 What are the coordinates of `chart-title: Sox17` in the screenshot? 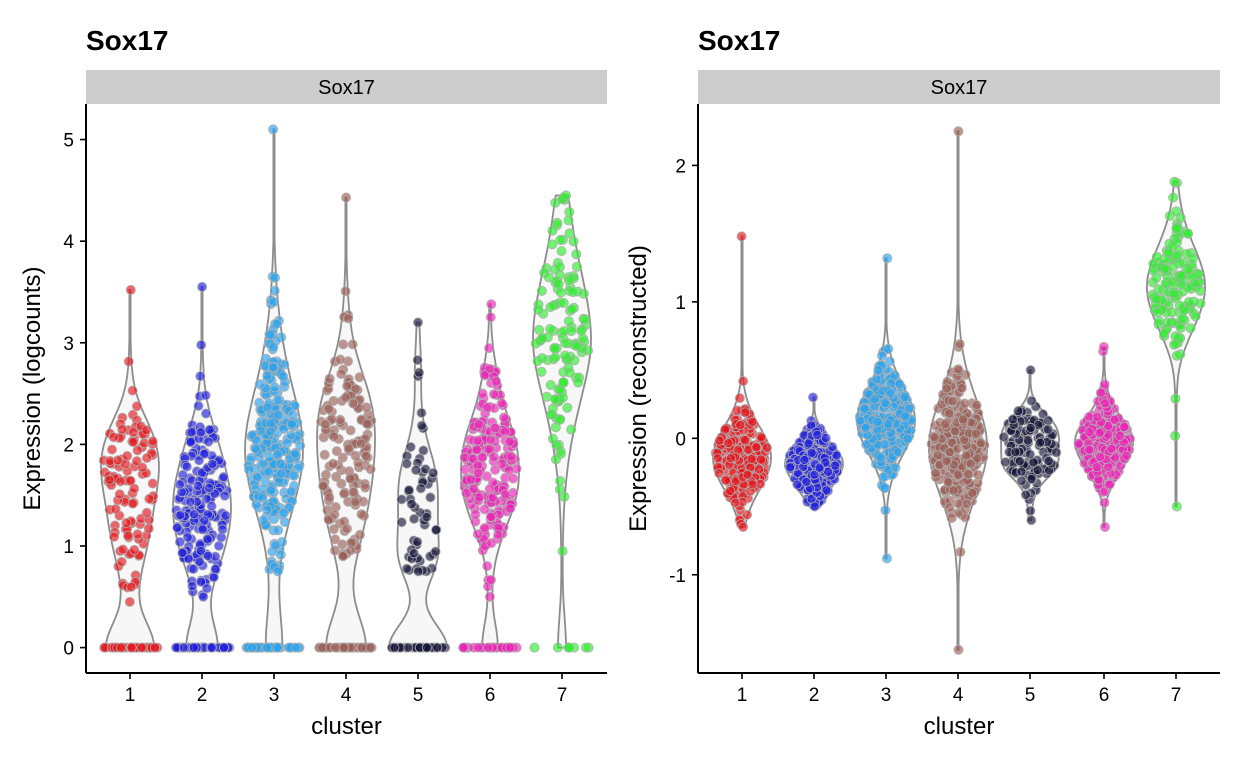 It's located at (127, 40).